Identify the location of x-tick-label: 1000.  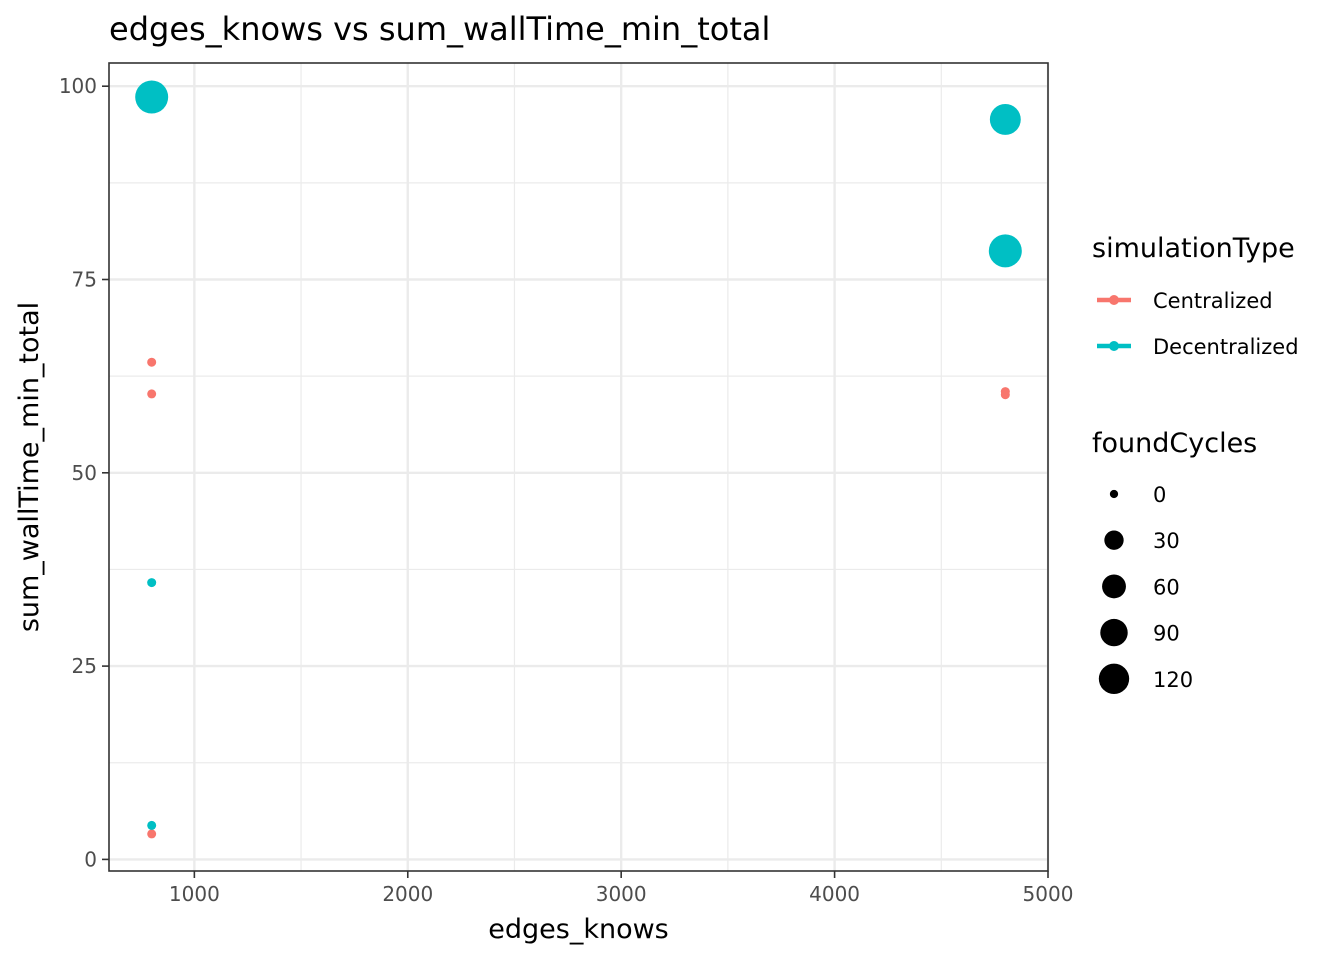
(194, 894).